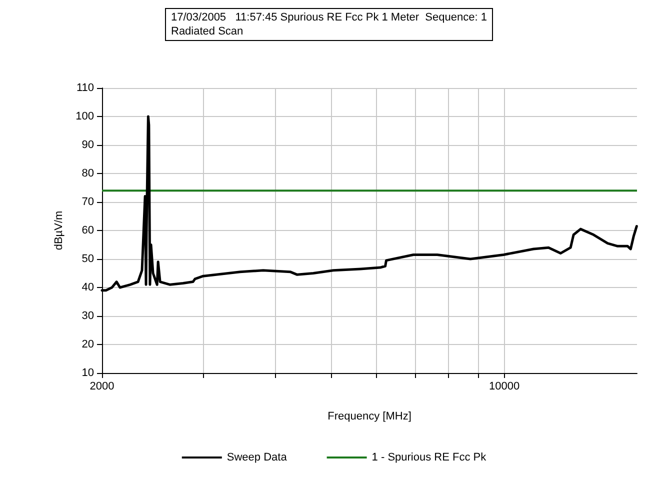 The image size is (668, 480). Describe the element at coordinates (88, 174) in the screenshot. I see `y-tick-label: 80` at that location.